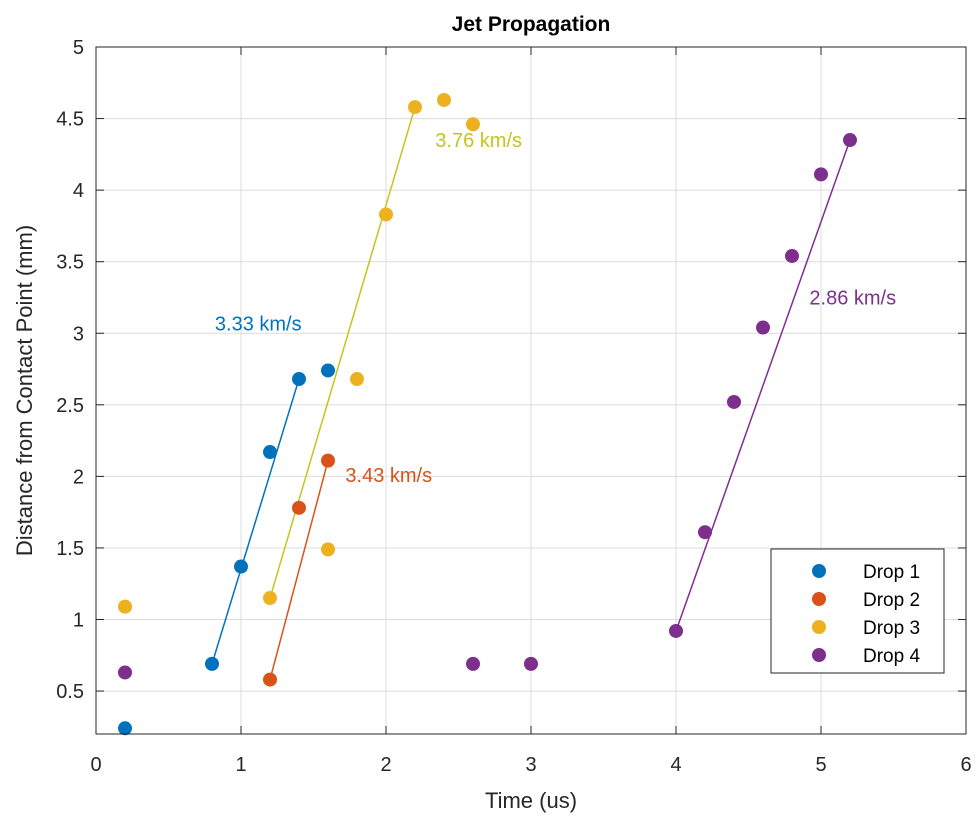  I want to click on y-tick-label: 5, so click(78, 48).